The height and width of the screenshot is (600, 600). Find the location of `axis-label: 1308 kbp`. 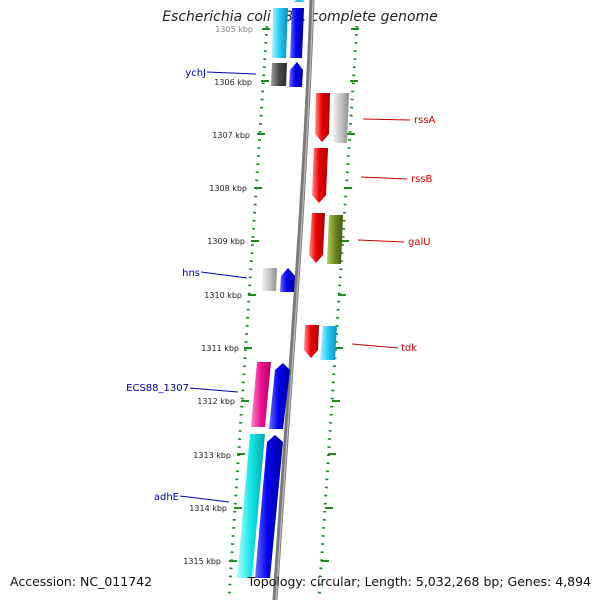

axis-label: 1308 kbp is located at coordinates (228, 188).